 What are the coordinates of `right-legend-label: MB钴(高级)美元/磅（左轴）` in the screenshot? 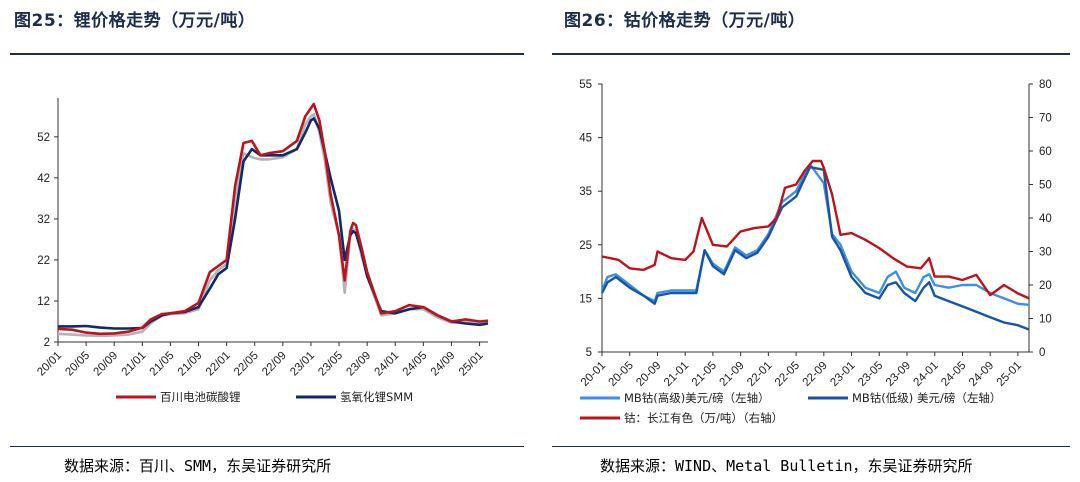 It's located at (697, 398).